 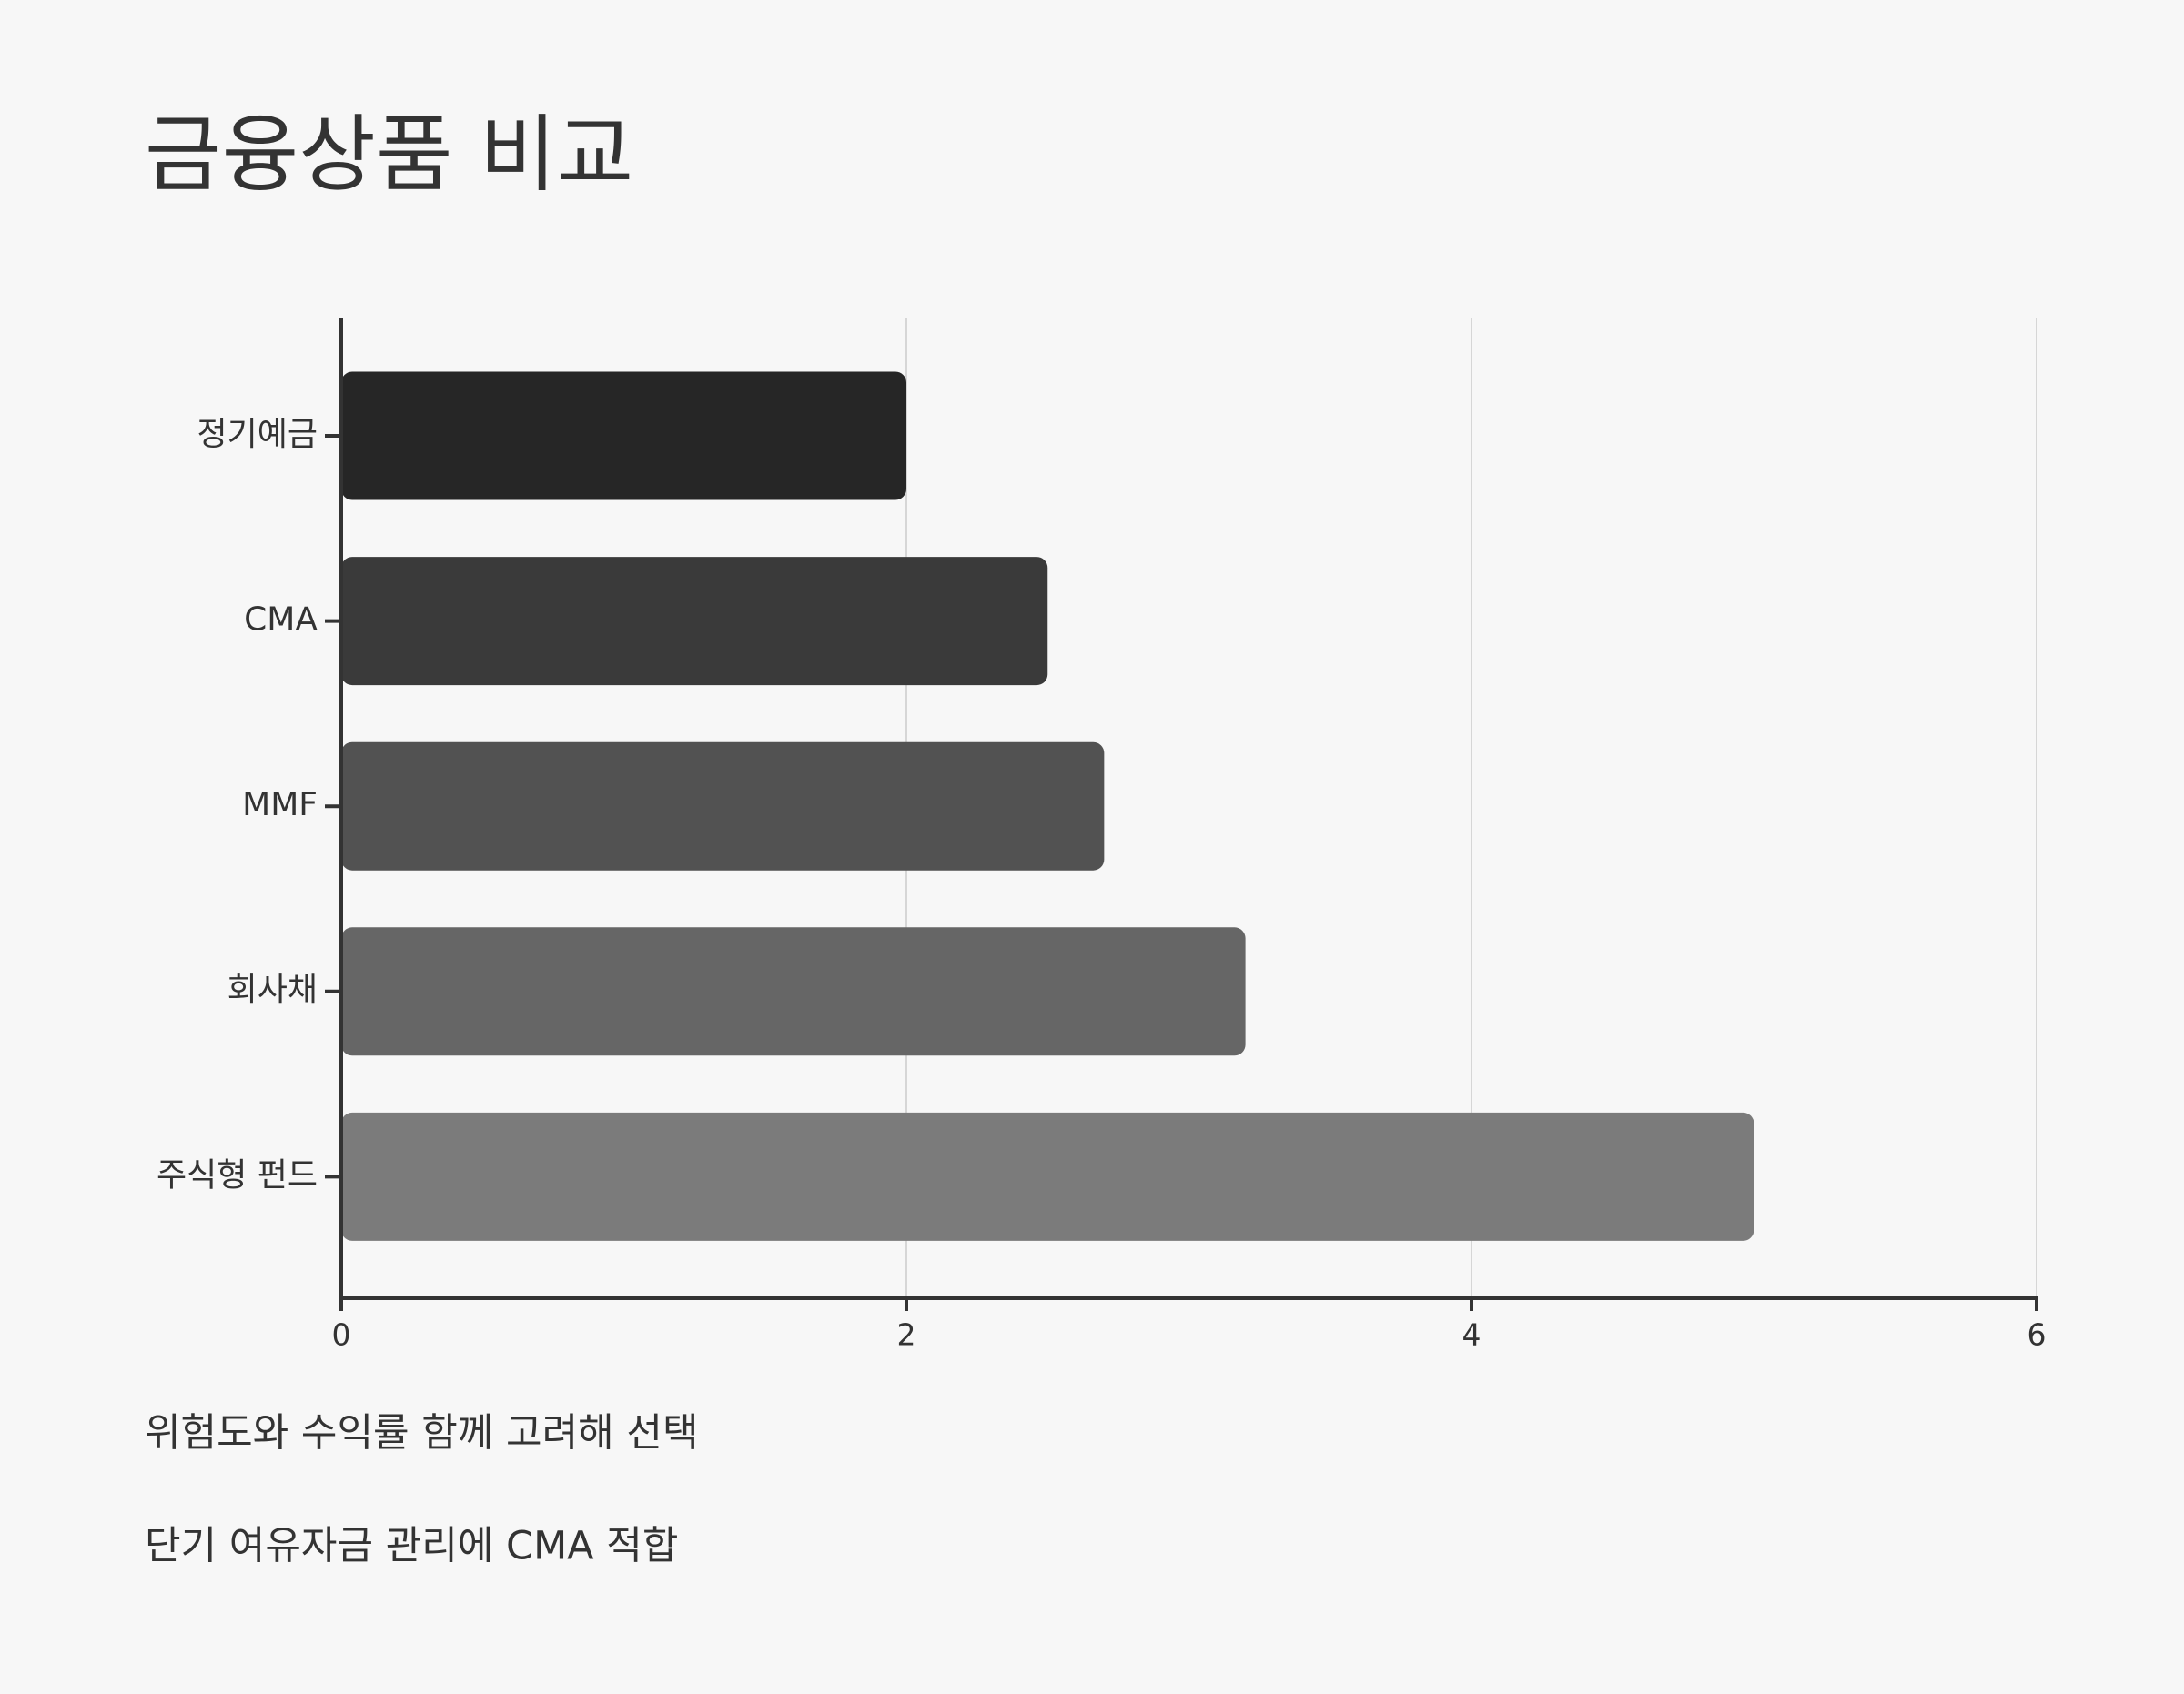 I want to click on chart-title: 금융상품 비교, so click(x=389, y=154).